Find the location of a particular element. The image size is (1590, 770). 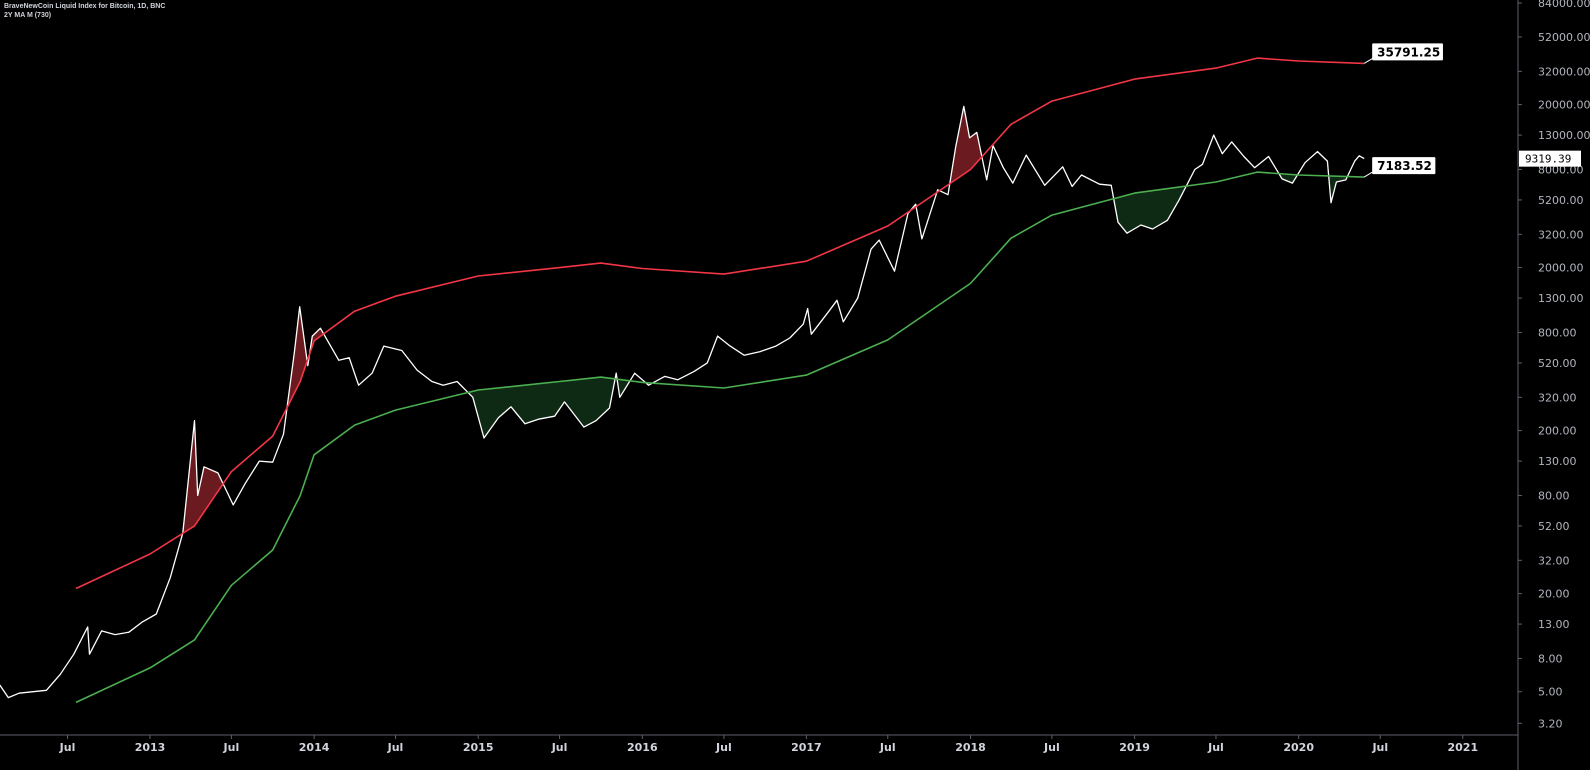

y-tick-label: 20.00 is located at coordinates (1554, 594).